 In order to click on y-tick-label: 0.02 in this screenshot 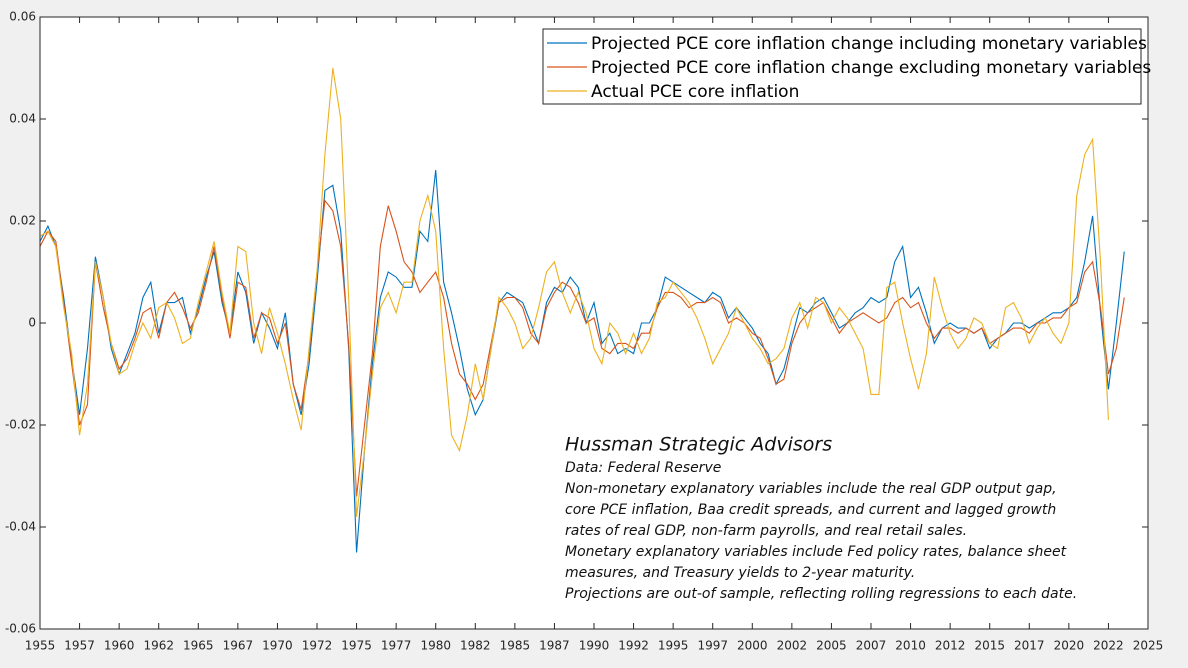, I will do `click(22, 221)`.